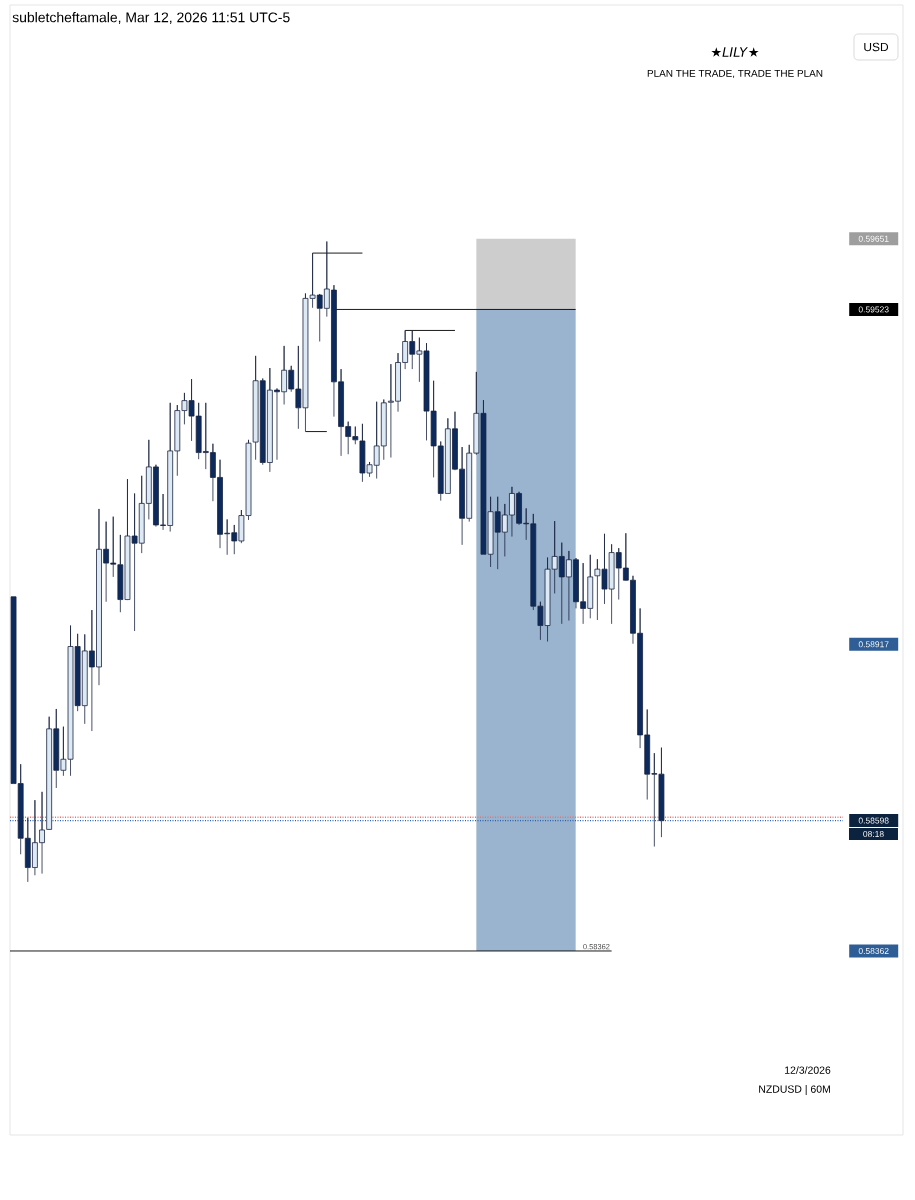  Describe the element at coordinates (151, 18) in the screenshot. I see `annotation: subletcheftamale, Mar 12, 2026 11:51 UTC-5` at that location.